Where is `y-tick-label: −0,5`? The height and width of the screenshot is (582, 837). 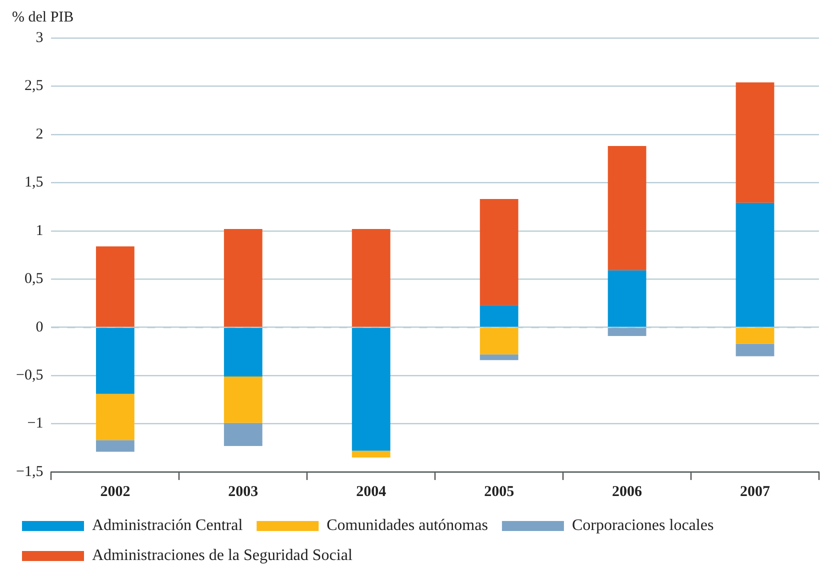 y-tick-label: −0,5 is located at coordinates (30, 375).